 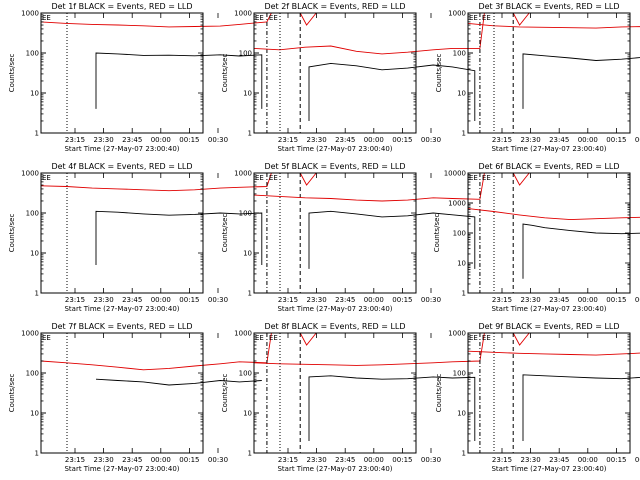 I want to click on panel-title: Det 4f BLACK = Events, RED = LLD, so click(x=121, y=166).